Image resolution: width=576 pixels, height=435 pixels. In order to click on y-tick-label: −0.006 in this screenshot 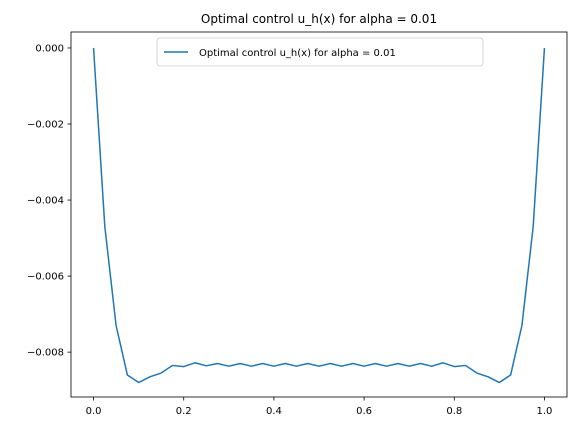, I will do `click(45, 277)`.